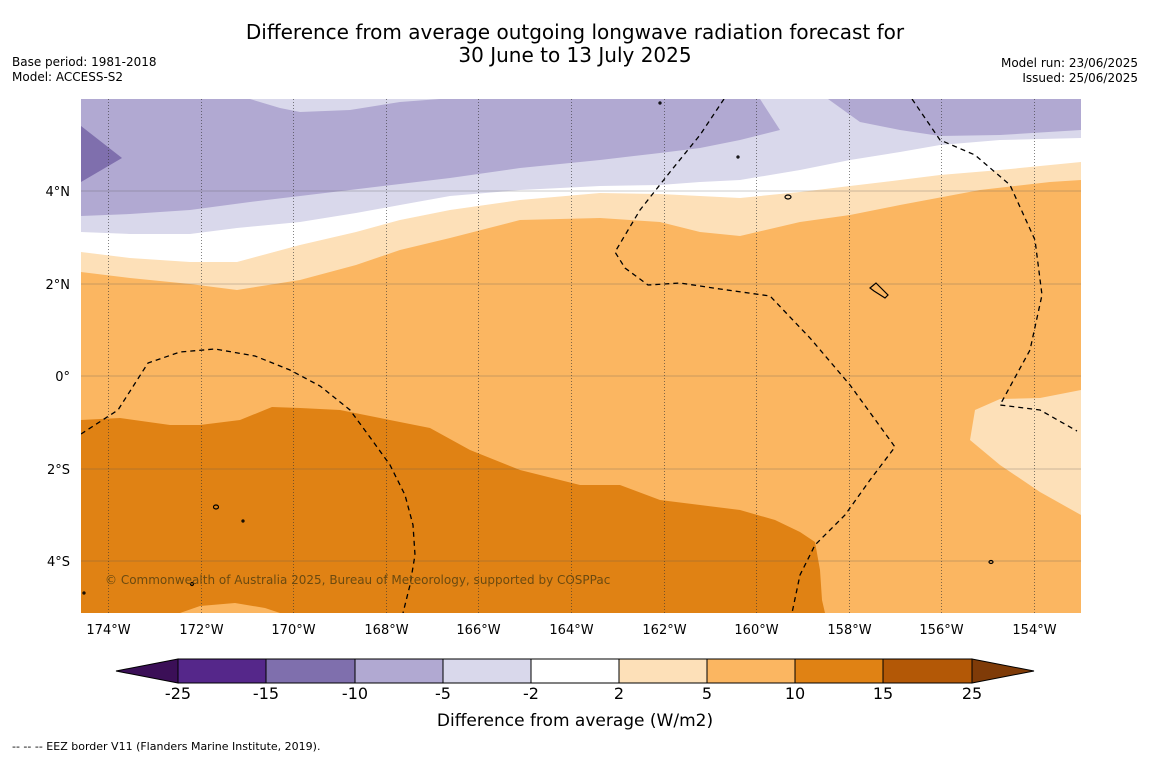 The width and height of the screenshot is (1150, 758). I want to click on colorbar, so click(575, 671).